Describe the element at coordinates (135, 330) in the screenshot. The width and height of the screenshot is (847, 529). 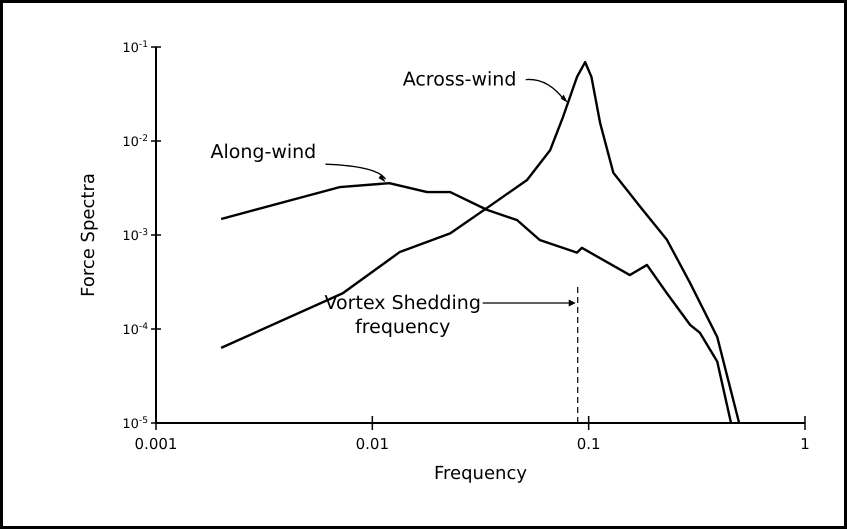
I see `y-tick-label: 10$^{-4}$` at that location.